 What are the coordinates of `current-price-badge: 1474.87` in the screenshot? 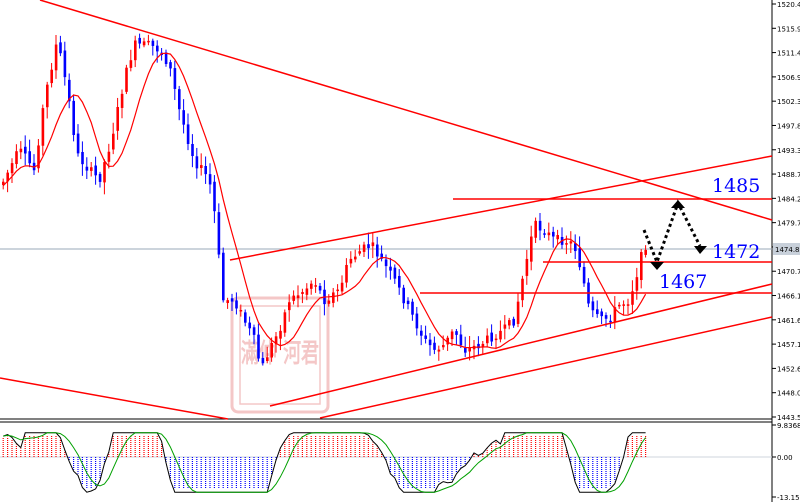 It's located at (786, 249).